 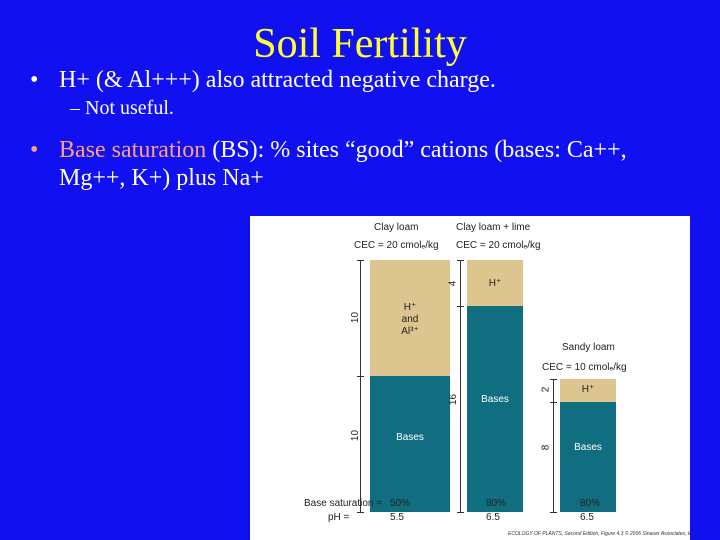 I want to click on col3-bases-units: 8, so click(x=546, y=447).